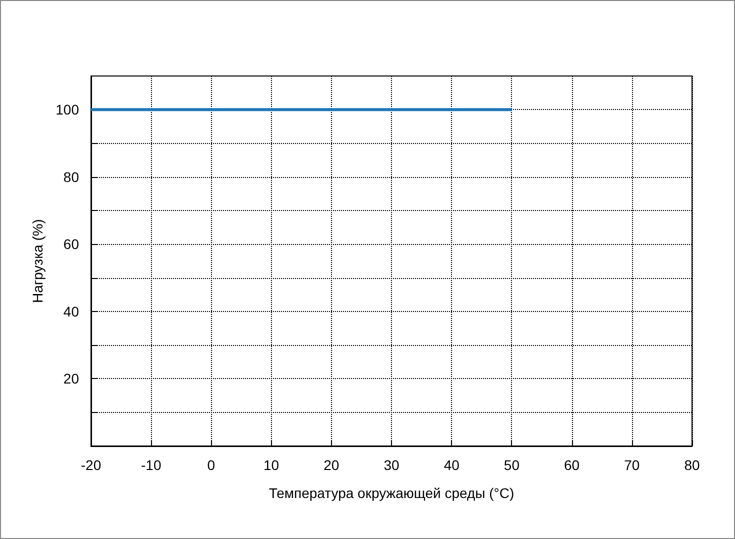 The image size is (735, 539). What do you see at coordinates (572, 465) in the screenshot?
I see `x-tick-label: 60` at bounding box center [572, 465].